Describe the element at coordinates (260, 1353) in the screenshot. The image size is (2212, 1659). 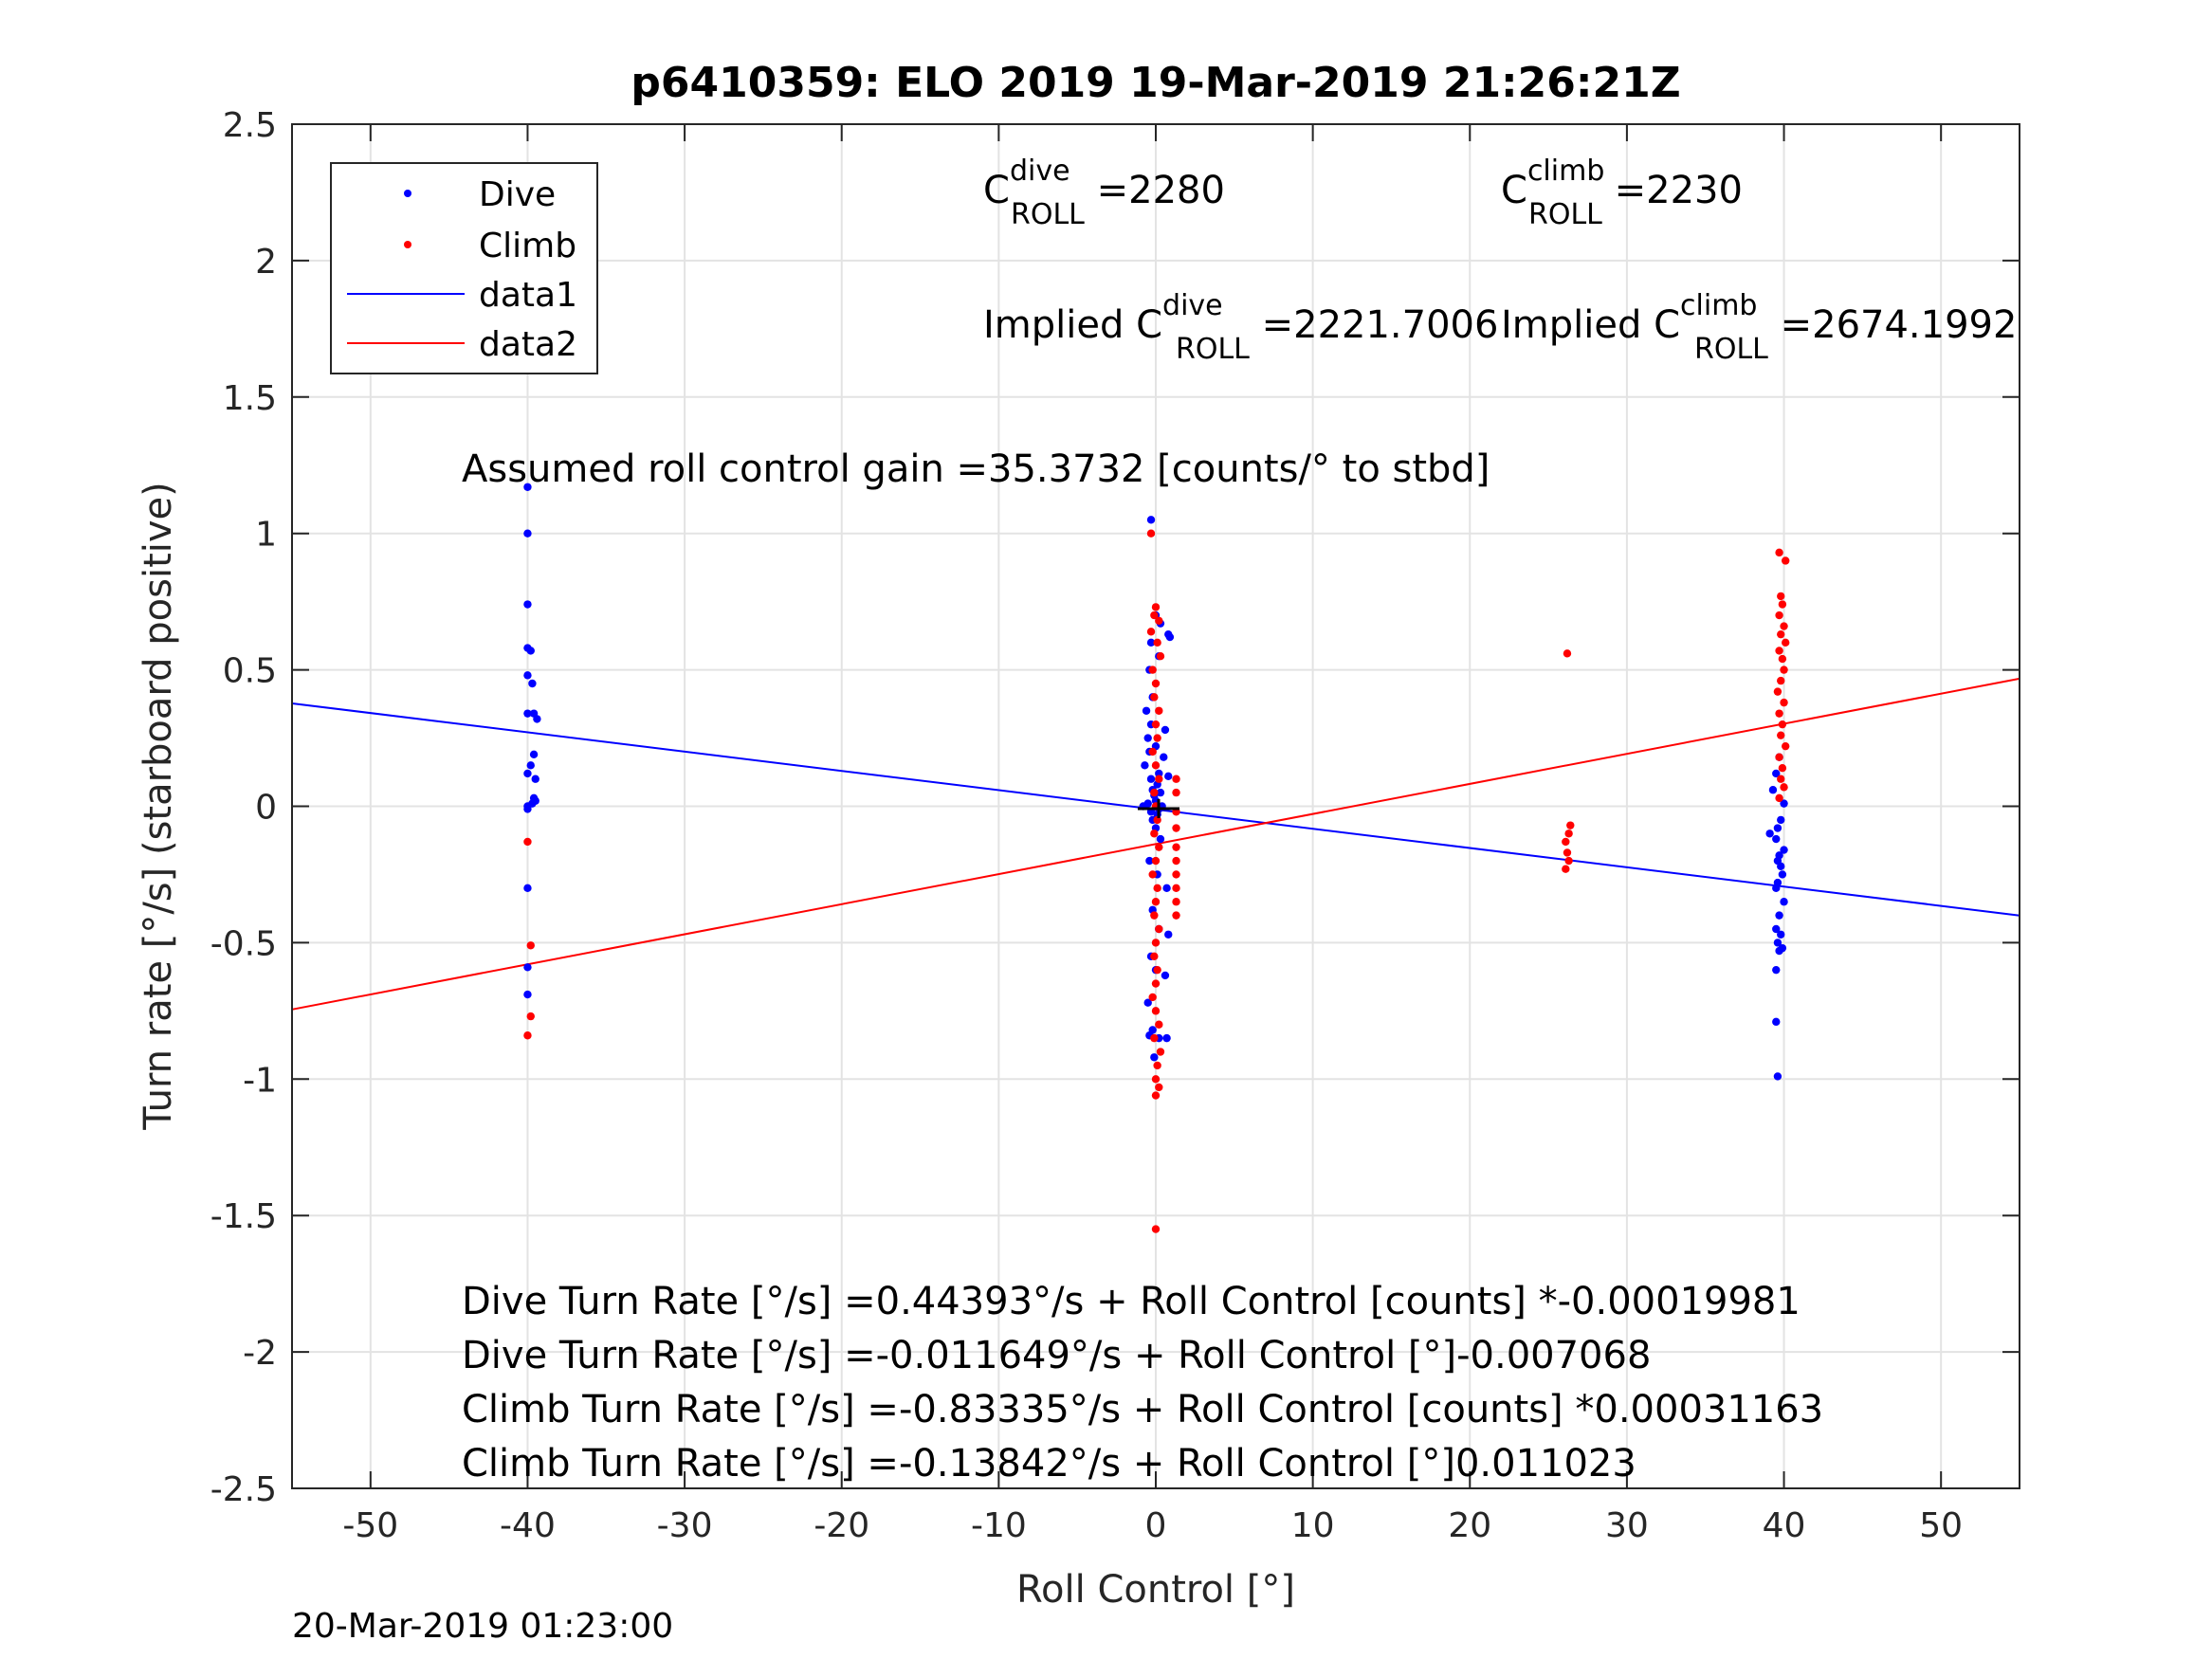
I see `y-tick-label: -2` at that location.